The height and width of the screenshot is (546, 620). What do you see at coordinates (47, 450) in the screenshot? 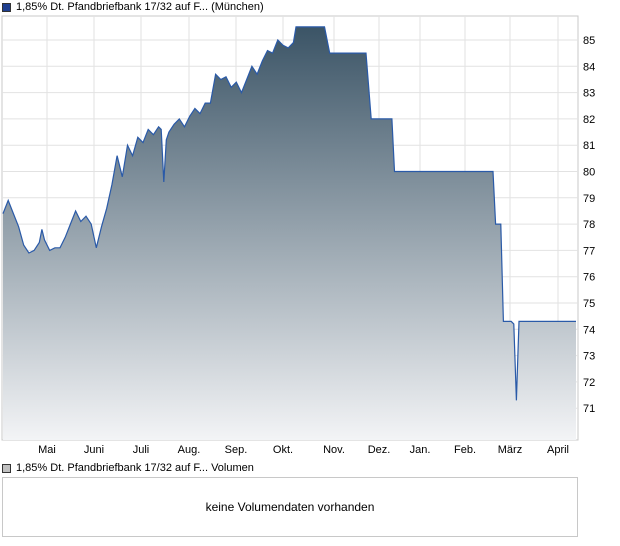
I see `x-tick-label: Mai` at bounding box center [47, 450].